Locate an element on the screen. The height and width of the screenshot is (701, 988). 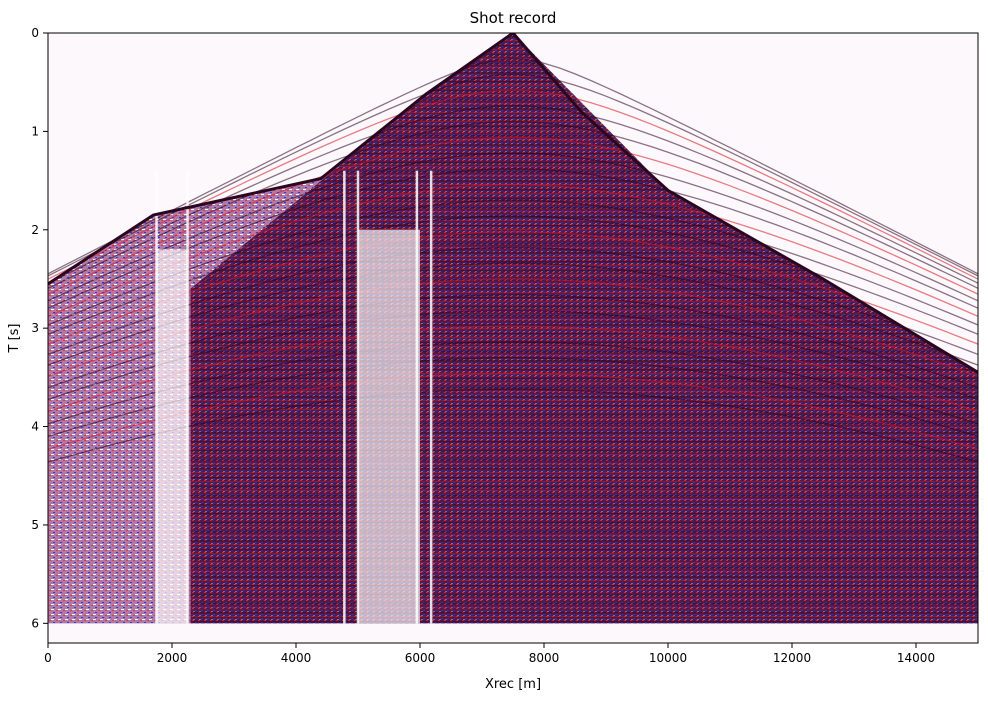
y-axis-label: T [s] is located at coordinates (14, 339).